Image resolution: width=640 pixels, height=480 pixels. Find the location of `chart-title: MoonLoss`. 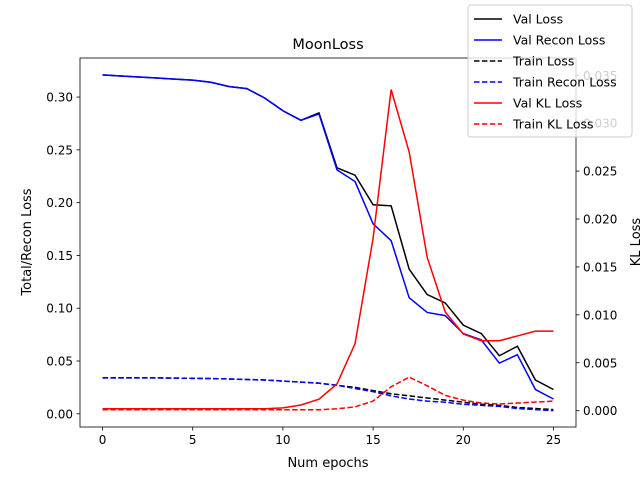

chart-title: MoonLoss is located at coordinates (327, 45).